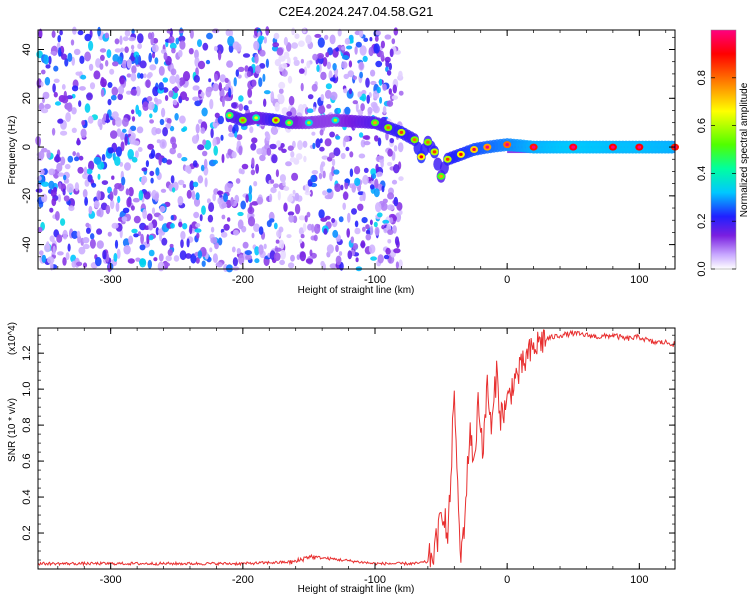  I want to click on y-tick-label: 0.4, so click(27, 496).